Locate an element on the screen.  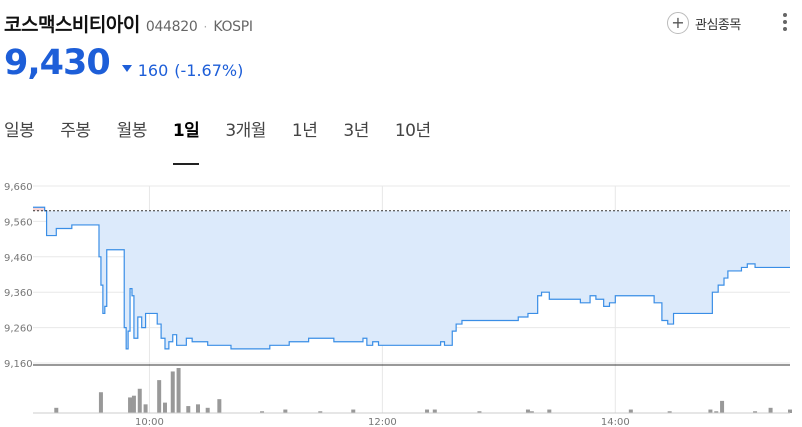
y-tick-label: 9,160 is located at coordinates (18, 364).